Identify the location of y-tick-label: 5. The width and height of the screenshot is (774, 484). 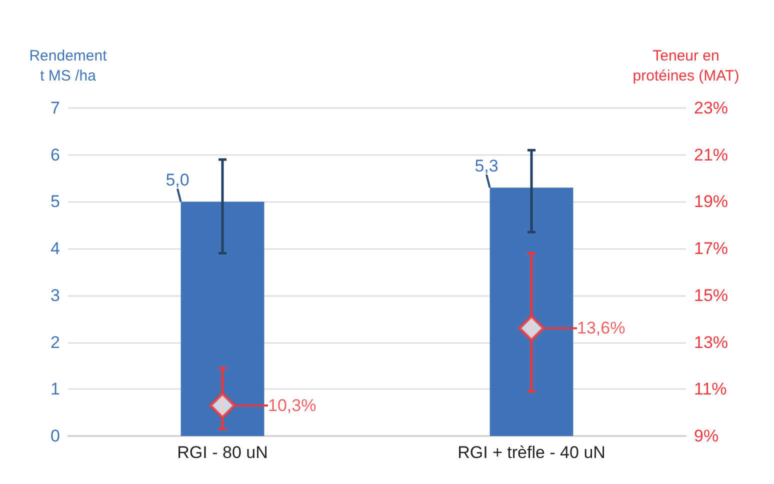
(55, 202).